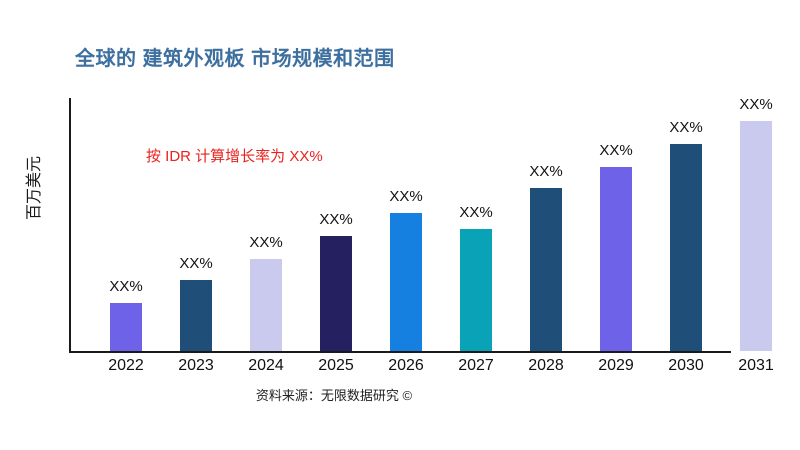  What do you see at coordinates (126, 286) in the screenshot?
I see `bar-value-label-2022: XX%` at bounding box center [126, 286].